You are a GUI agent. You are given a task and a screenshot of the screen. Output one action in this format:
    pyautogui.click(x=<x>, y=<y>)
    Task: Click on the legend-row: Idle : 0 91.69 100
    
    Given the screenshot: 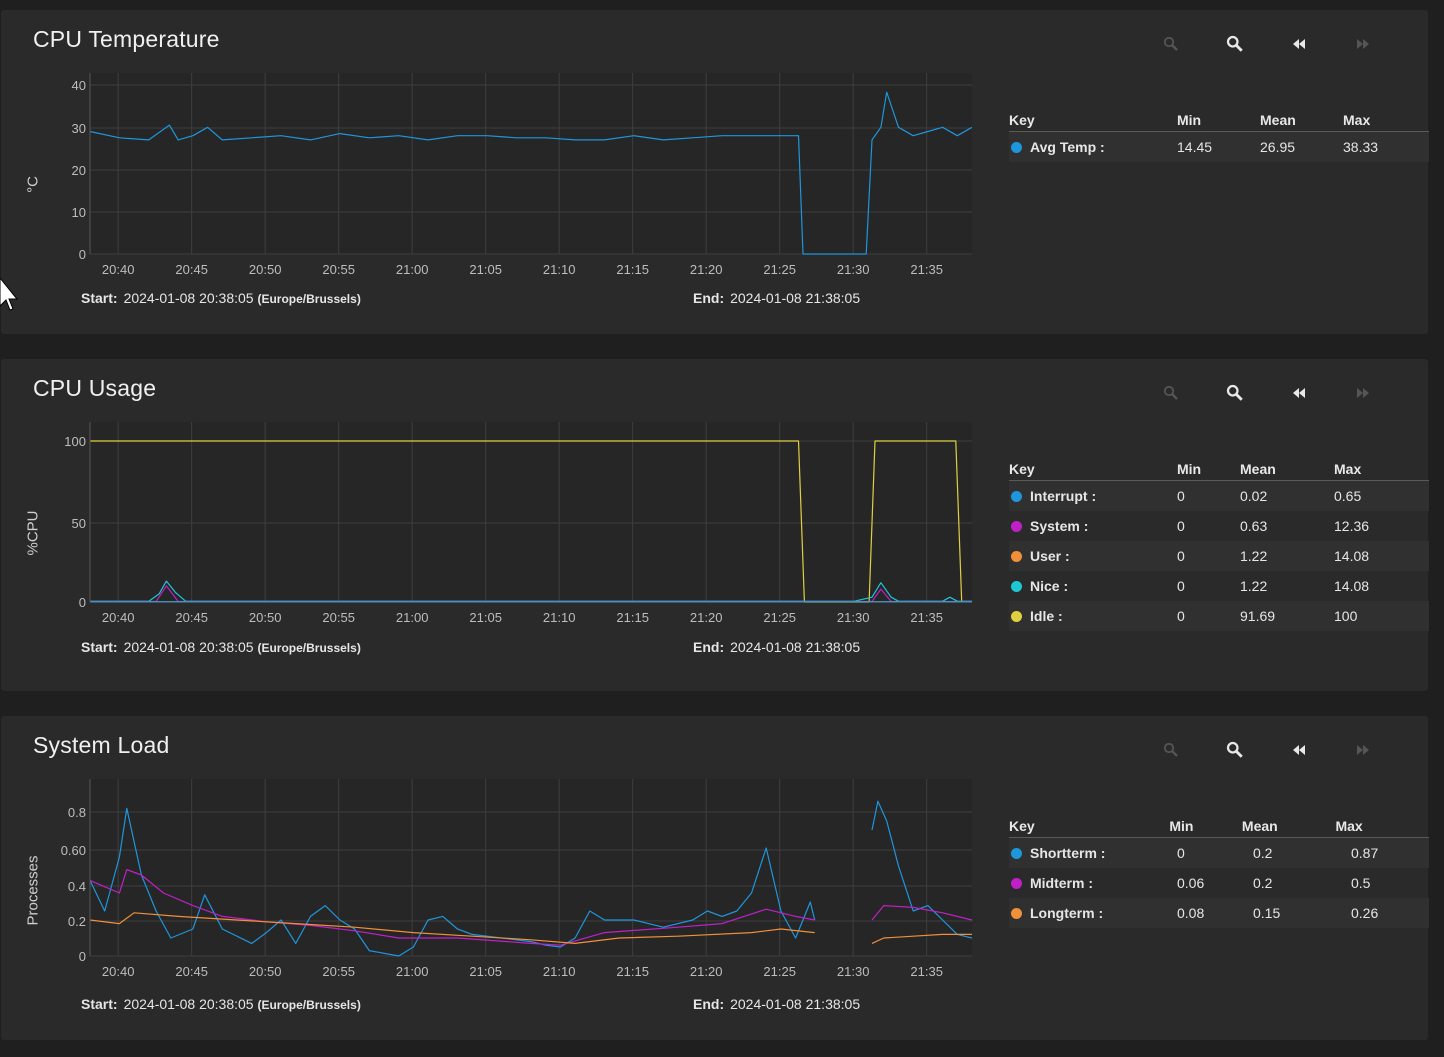 What is the action you would take?
    pyautogui.click(x=1219, y=616)
    